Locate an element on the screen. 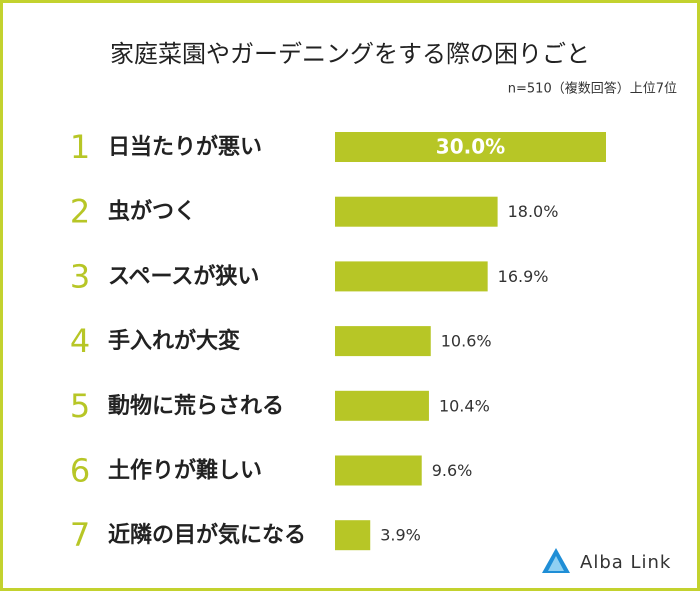 The height and width of the screenshot is (591, 700). rank-label: 1 is located at coordinates (80, 147).